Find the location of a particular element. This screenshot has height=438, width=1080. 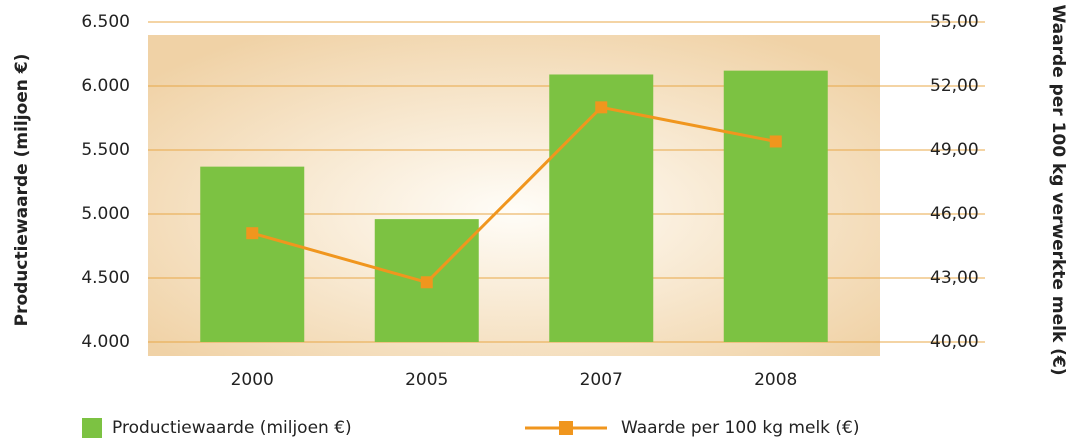

y-tick-label: 4.000 is located at coordinates (105, 342).